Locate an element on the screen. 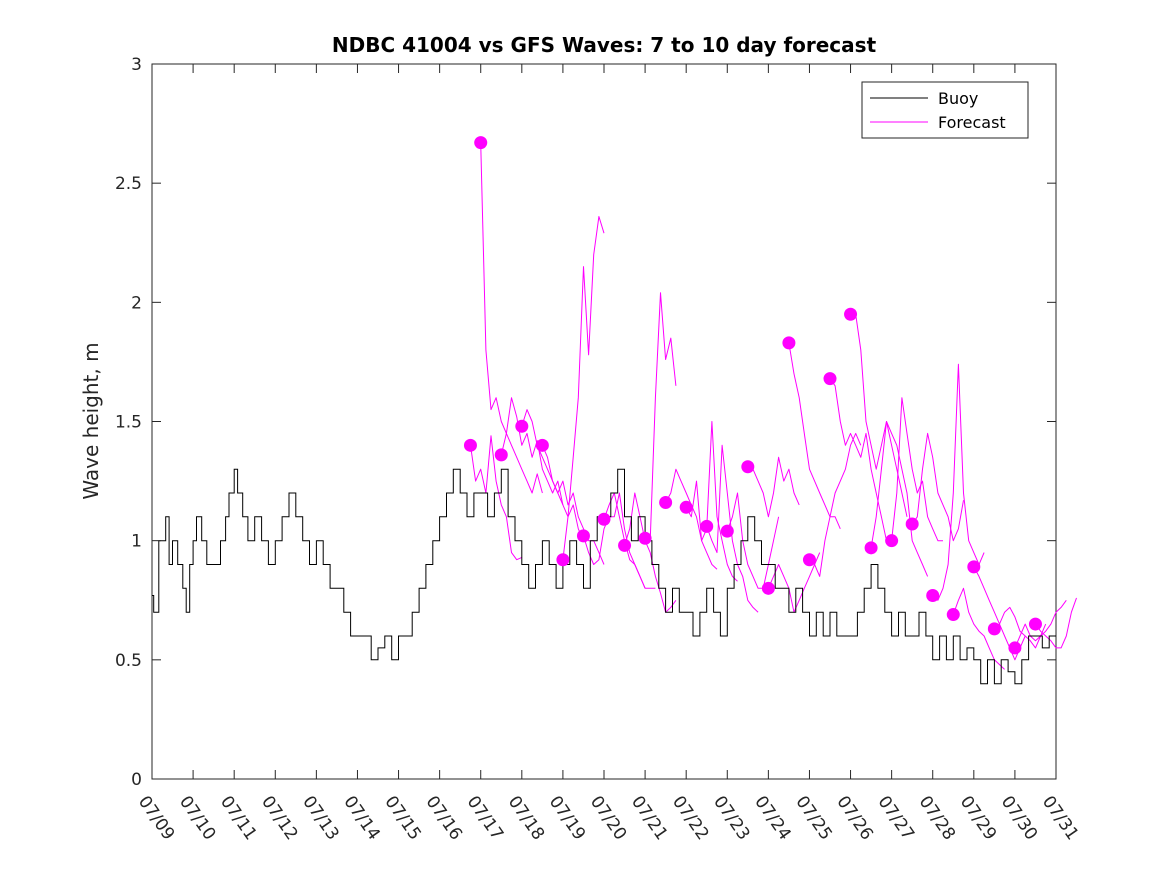 The width and height of the screenshot is (1167, 875). legend: Buoy Forecast is located at coordinates (945, 110).